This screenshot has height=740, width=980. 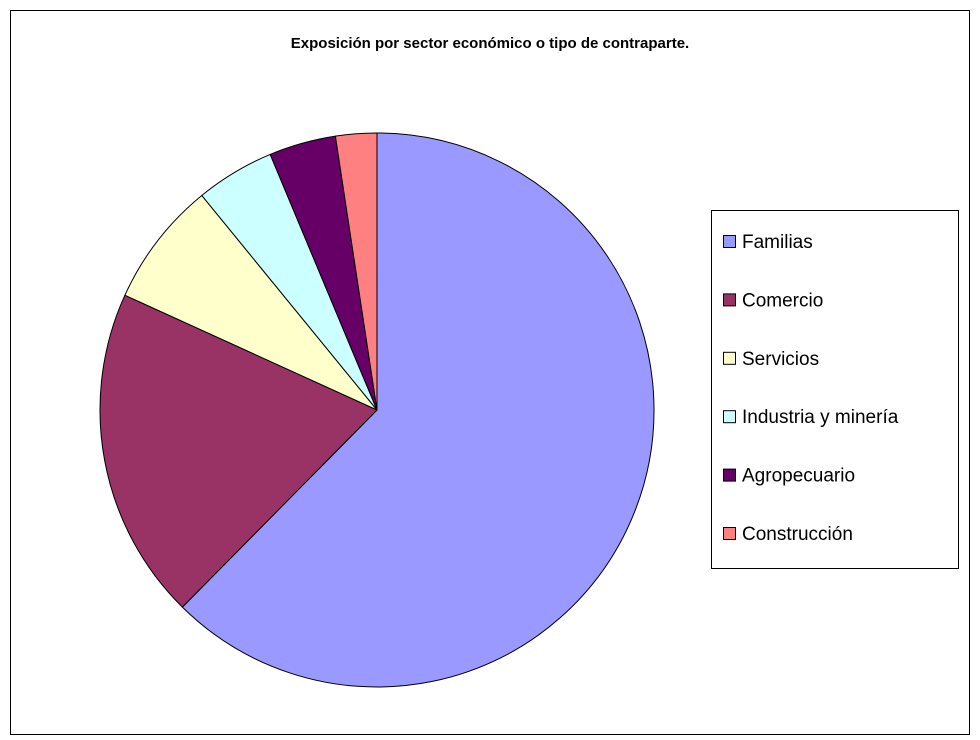 I want to click on legend-box, so click(x=835, y=389).